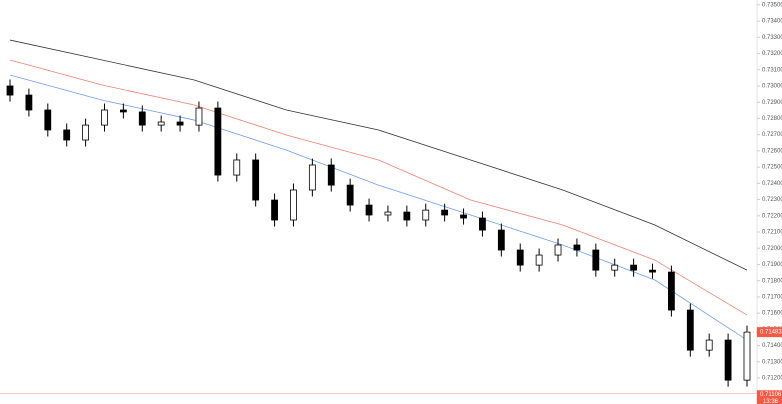 The height and width of the screenshot is (404, 782). I want to click on y-tick-label: 0.71800, so click(772, 281).